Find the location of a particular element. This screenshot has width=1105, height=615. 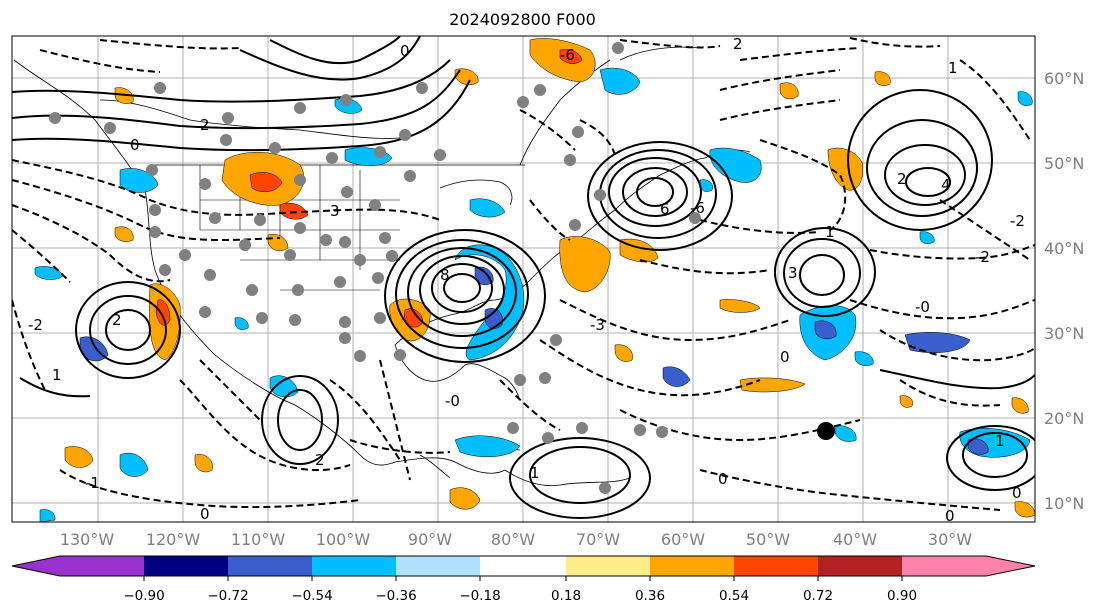

lon-label: 90°W is located at coordinates (430, 539).